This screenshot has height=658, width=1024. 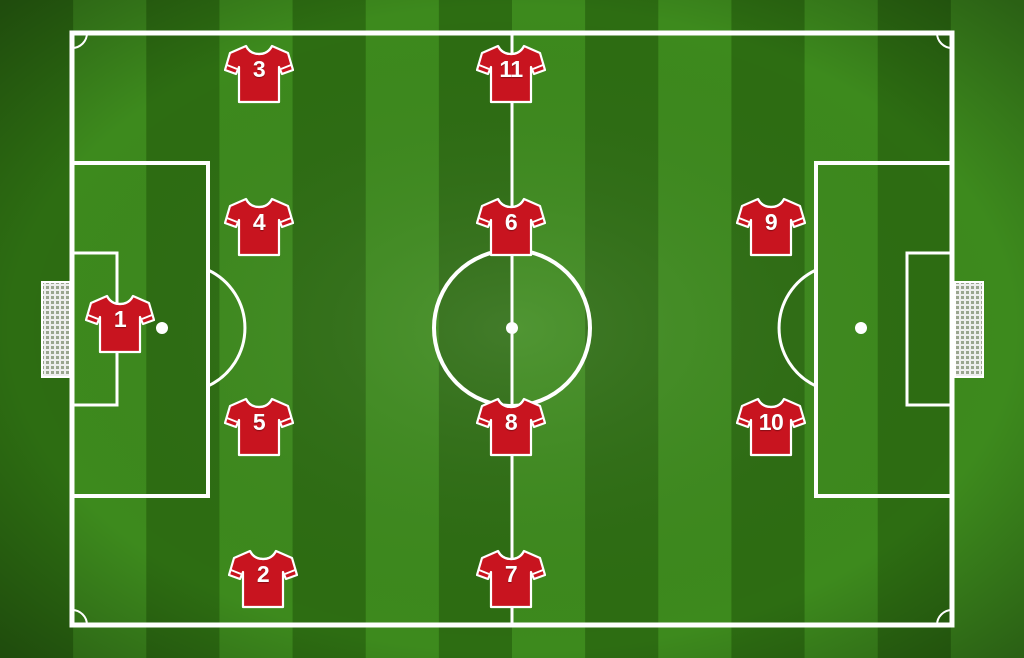 What do you see at coordinates (263, 574) in the screenshot?
I see `player-number: 2` at bounding box center [263, 574].